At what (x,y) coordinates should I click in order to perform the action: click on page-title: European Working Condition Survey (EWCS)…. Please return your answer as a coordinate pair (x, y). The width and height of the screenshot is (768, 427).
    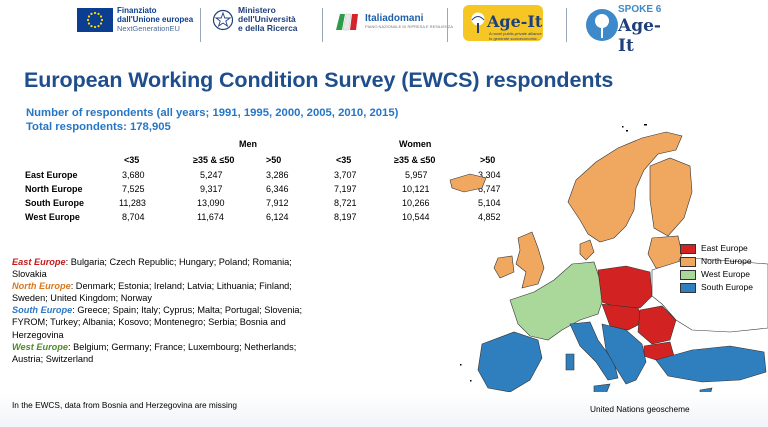
    Looking at the image, I should click on (319, 80).